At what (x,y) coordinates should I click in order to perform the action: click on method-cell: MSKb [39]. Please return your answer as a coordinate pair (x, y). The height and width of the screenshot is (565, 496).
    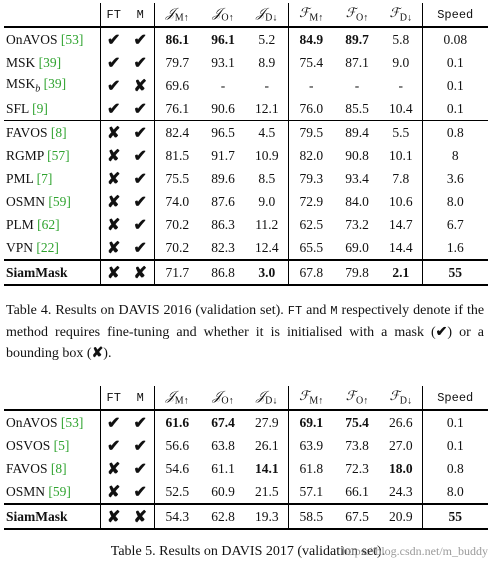
    Looking at the image, I should click on (36, 85).